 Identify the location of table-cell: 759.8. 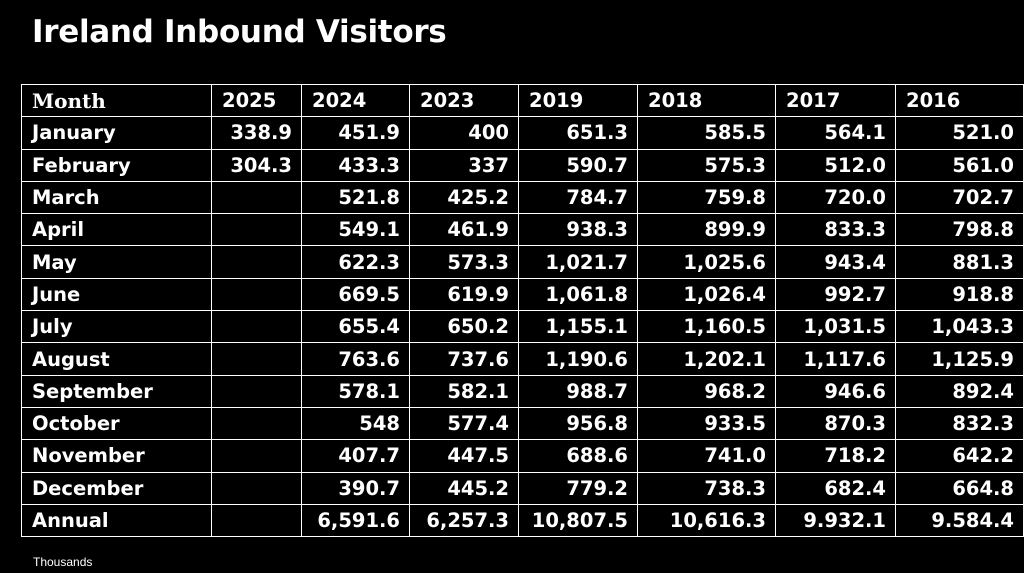
(706, 197).